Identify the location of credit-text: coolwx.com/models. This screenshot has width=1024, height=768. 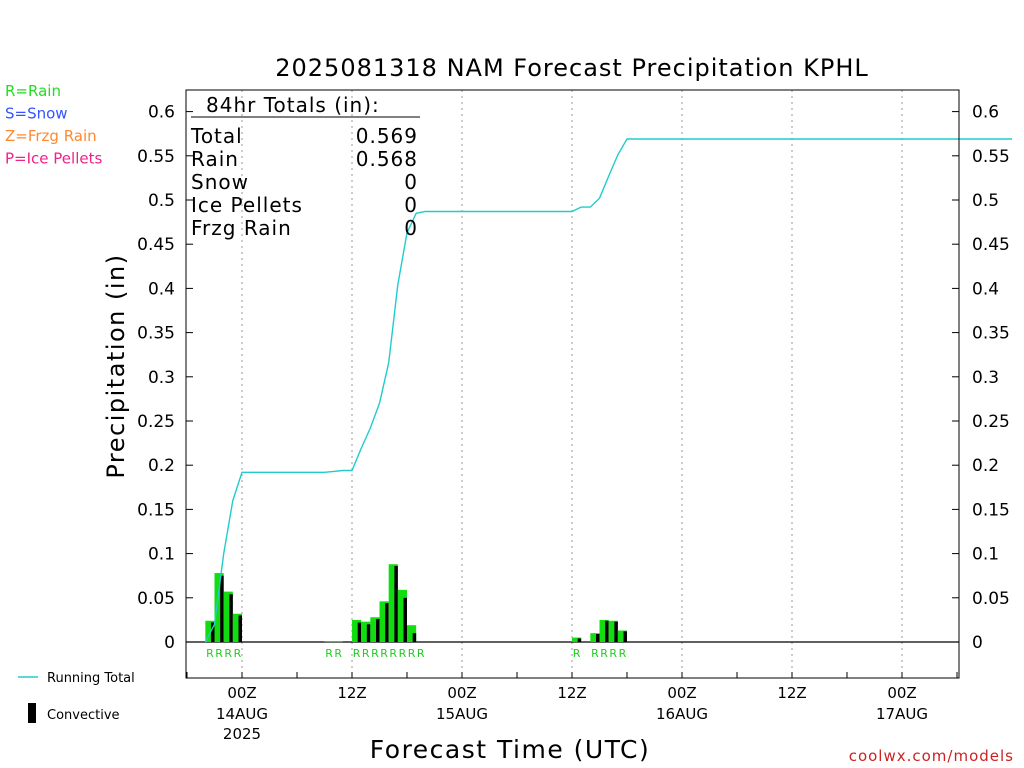
(931, 756).